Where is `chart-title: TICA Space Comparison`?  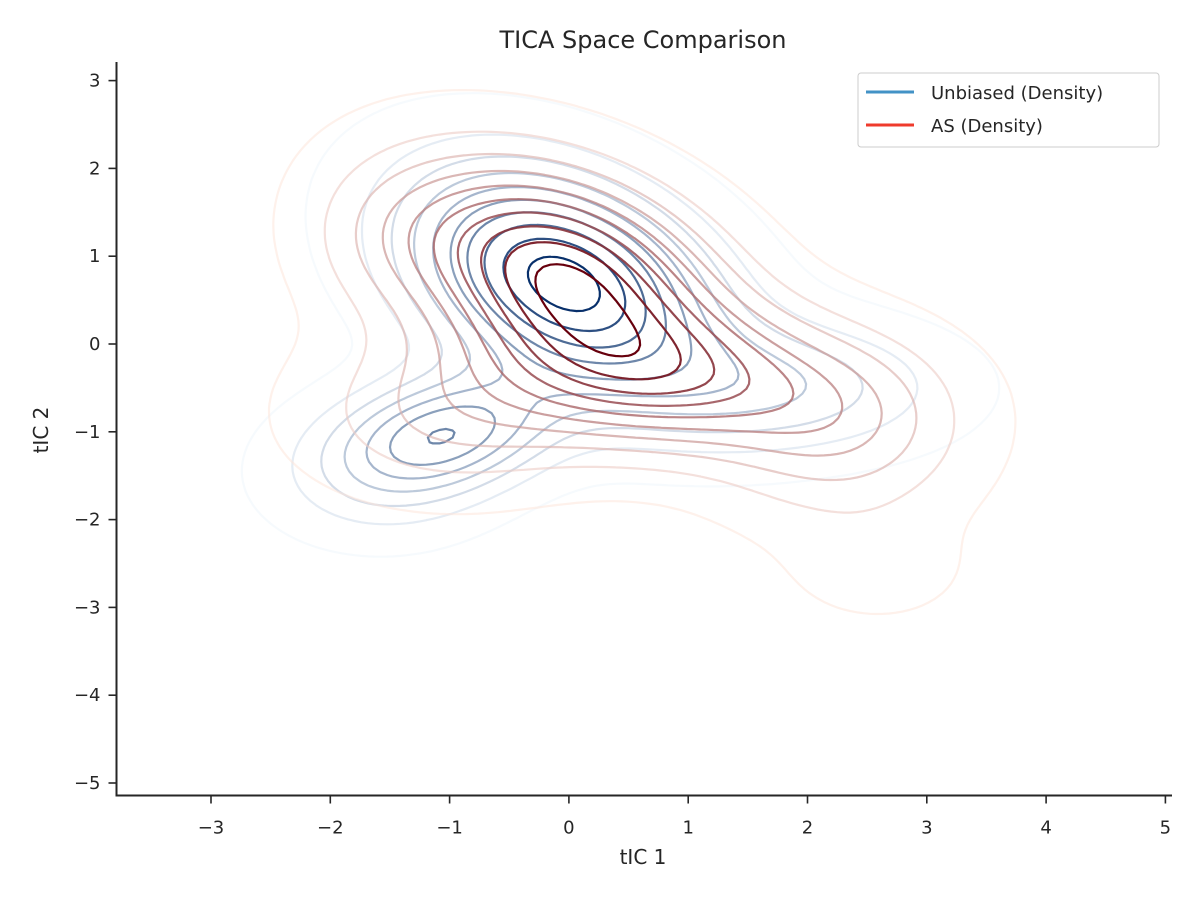 chart-title: TICA Space Comparison is located at coordinates (642, 40).